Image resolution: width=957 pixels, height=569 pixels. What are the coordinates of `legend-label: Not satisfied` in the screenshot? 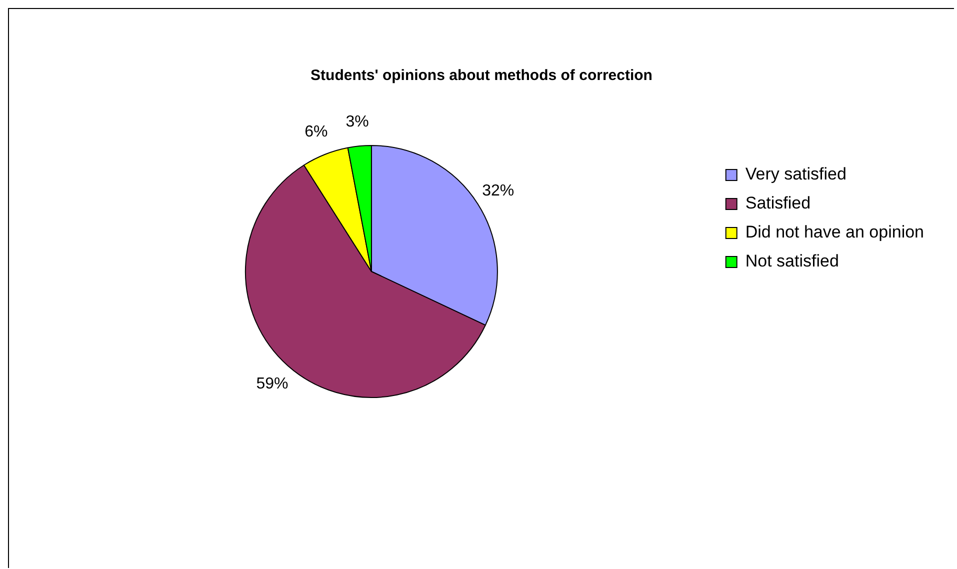 It's located at (792, 261).